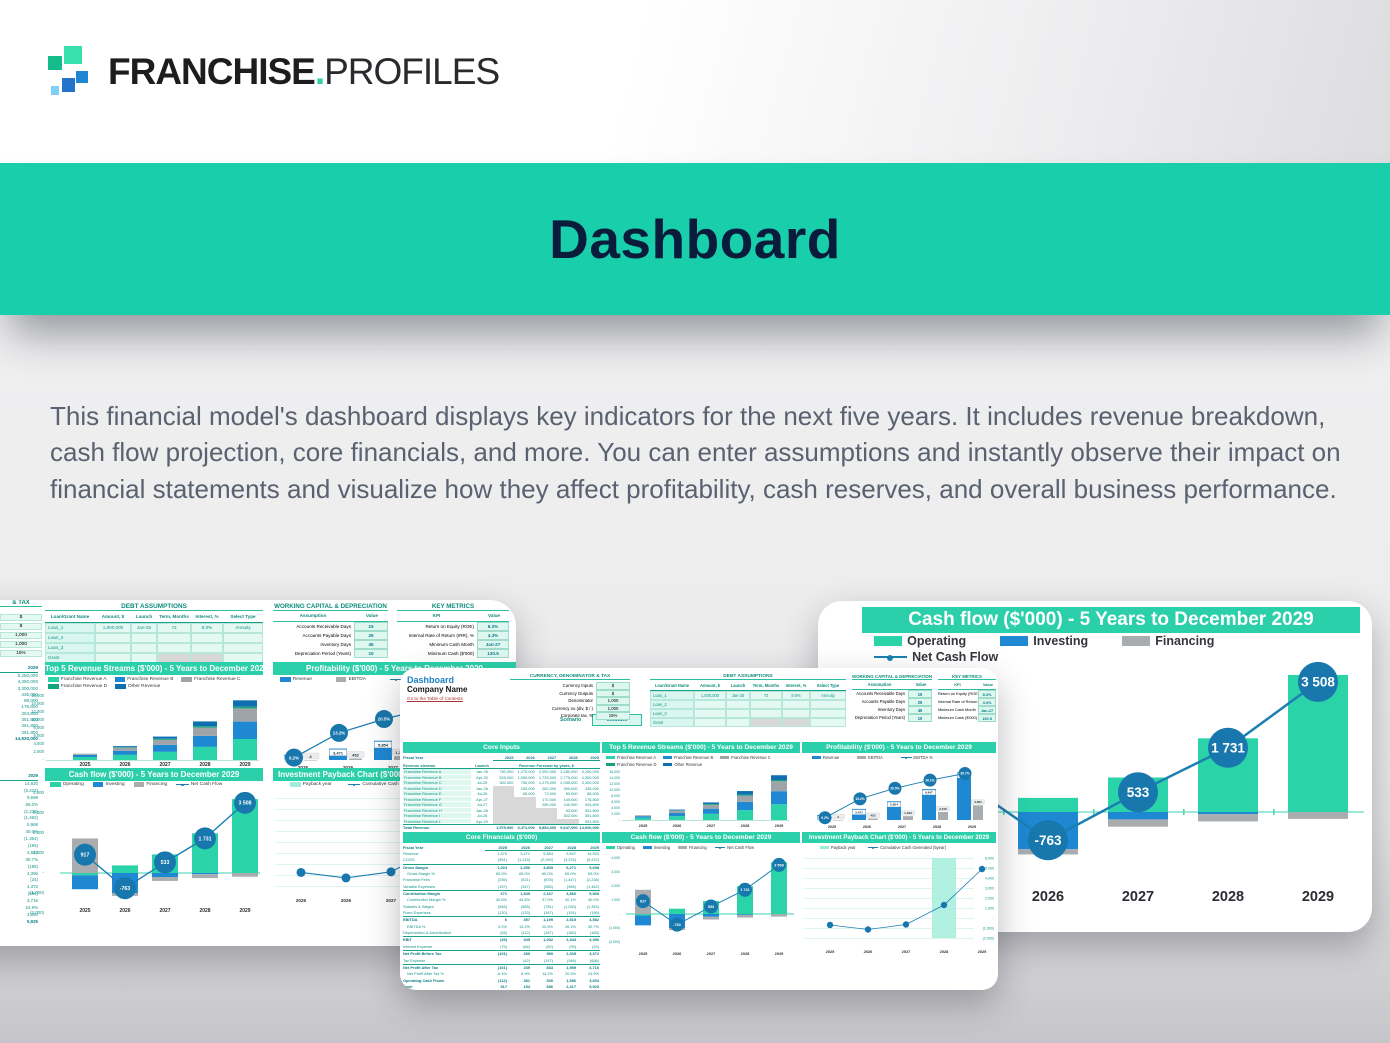  What do you see at coordinates (904, 757) in the screenshot?
I see `profit-legend-c: Revenue EBITDA EBITDA %` at bounding box center [904, 757].